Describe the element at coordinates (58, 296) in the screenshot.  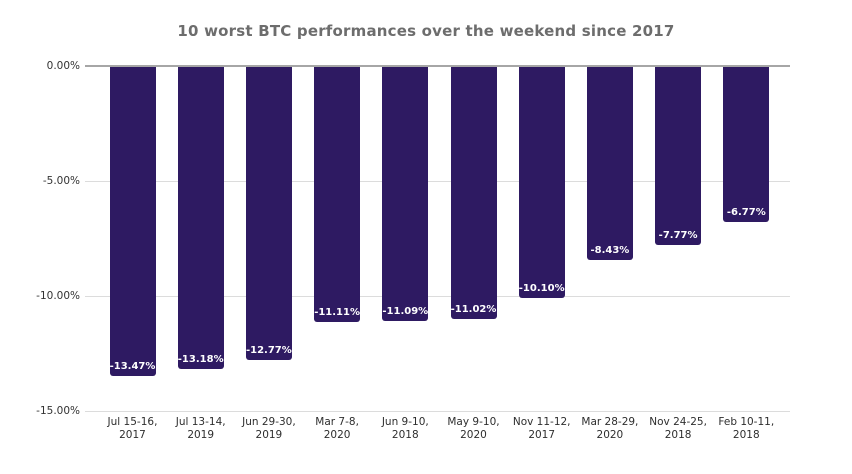
I see `y-axis-tick-label: -10.00%` at that location.